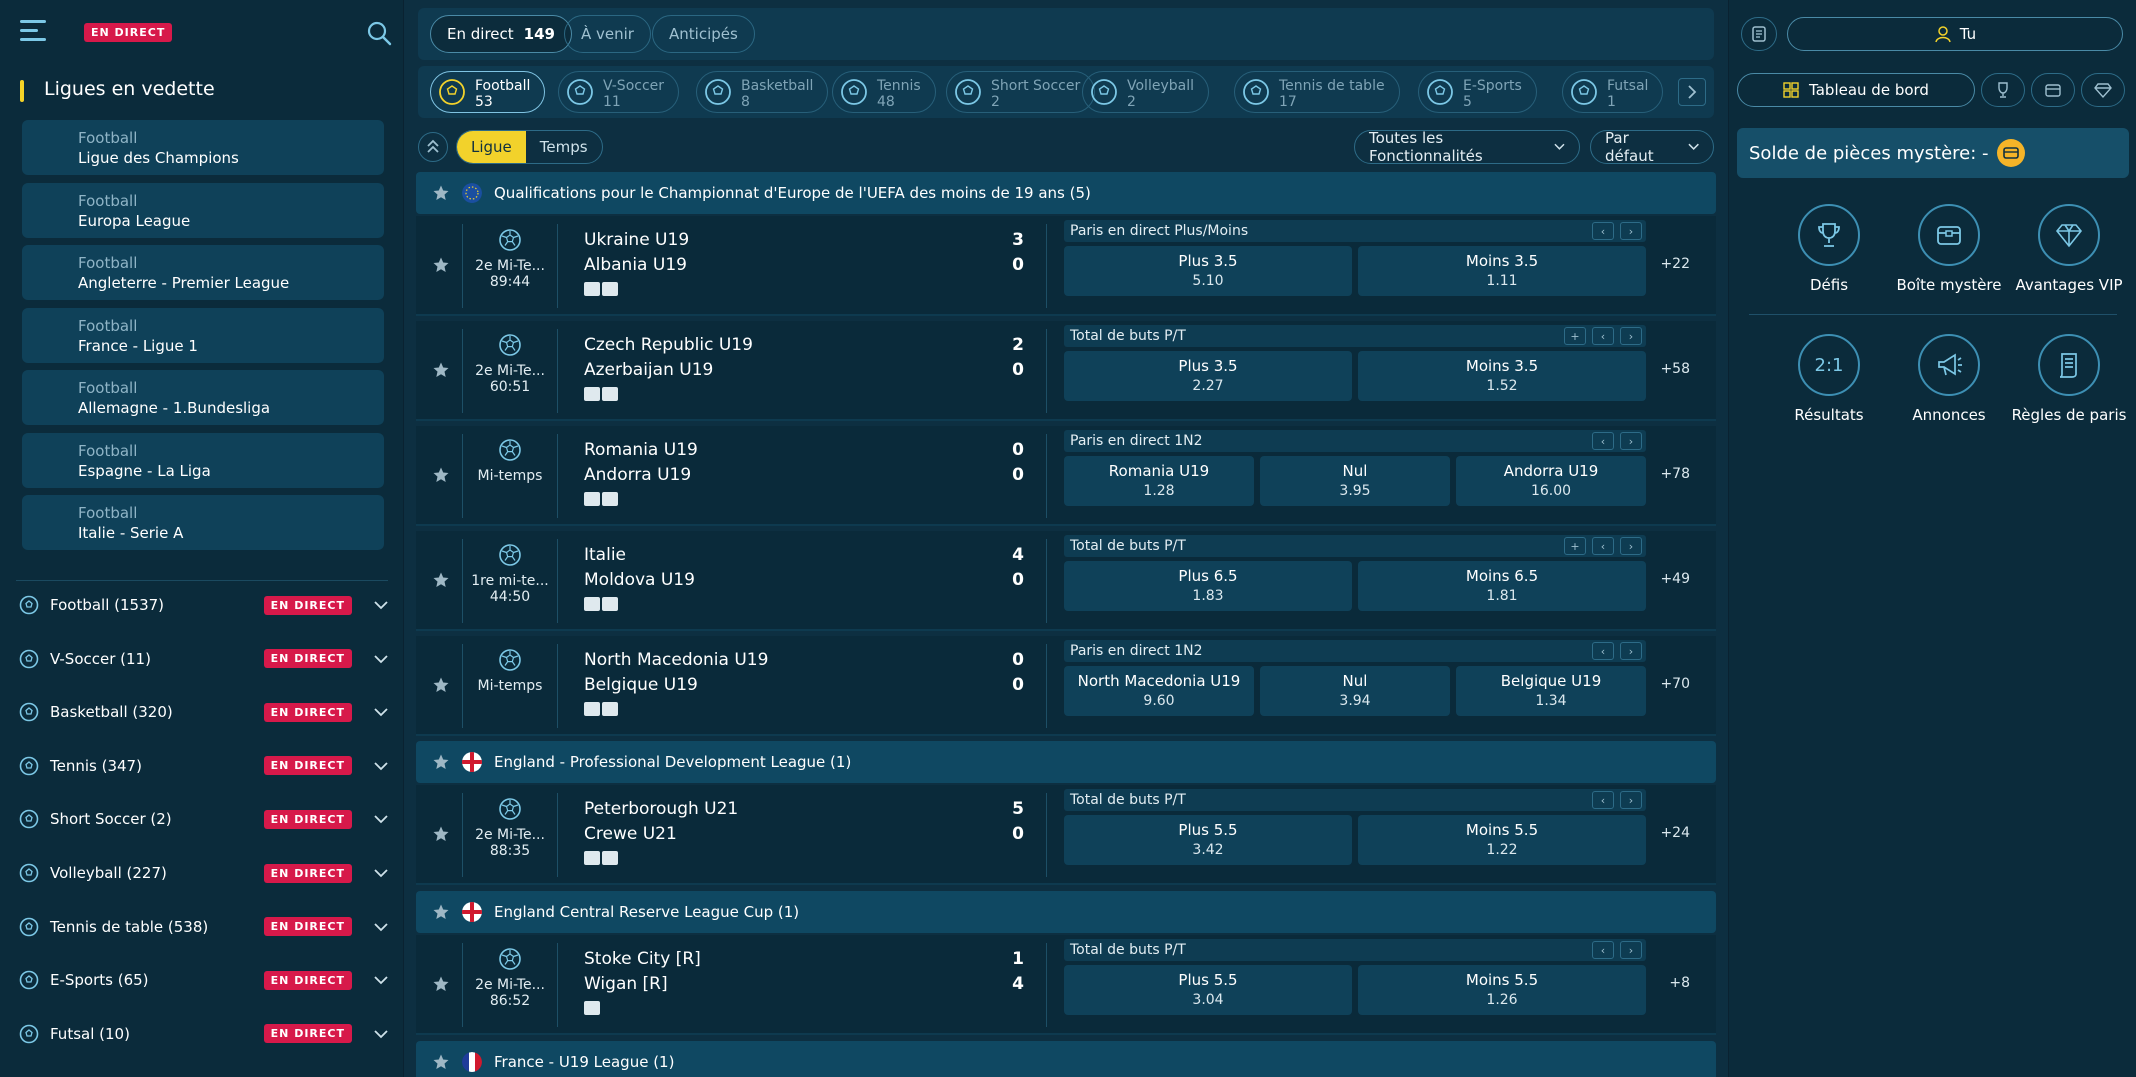  I want to click on scroll-right-button, so click(1692, 92).